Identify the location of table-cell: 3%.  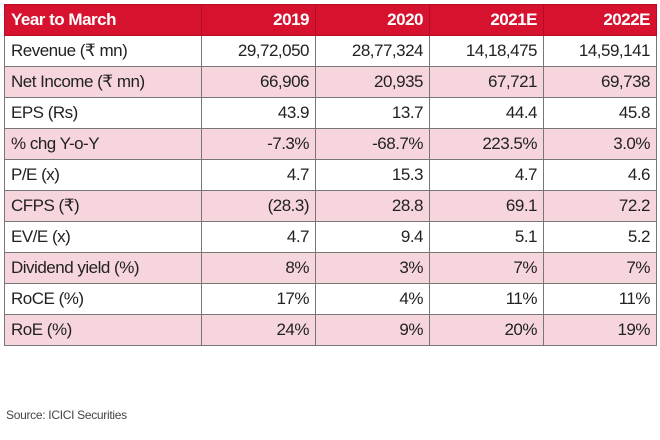
(372, 268).